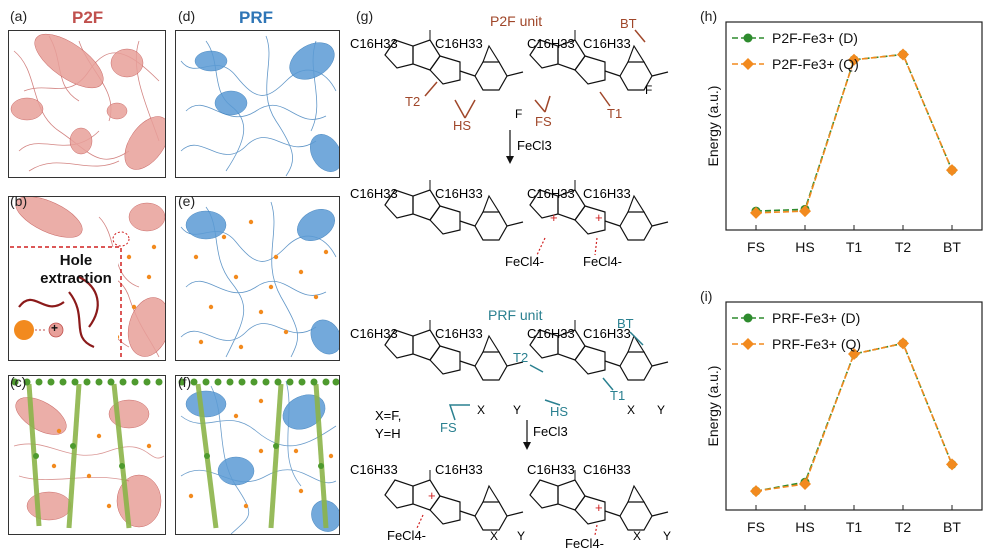  Describe the element at coordinates (55, 328) in the screenshot. I see `hole-plus-sign: +` at that location.